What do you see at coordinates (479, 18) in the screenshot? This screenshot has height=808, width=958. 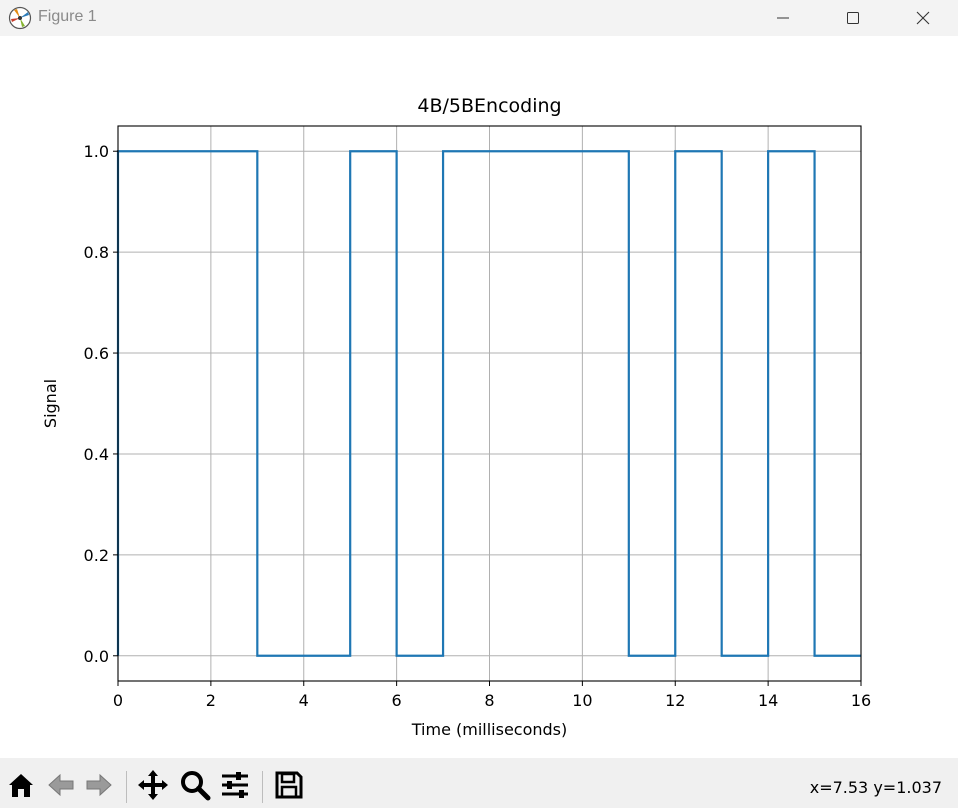 I see `window-titlebar: Figure 1` at bounding box center [479, 18].